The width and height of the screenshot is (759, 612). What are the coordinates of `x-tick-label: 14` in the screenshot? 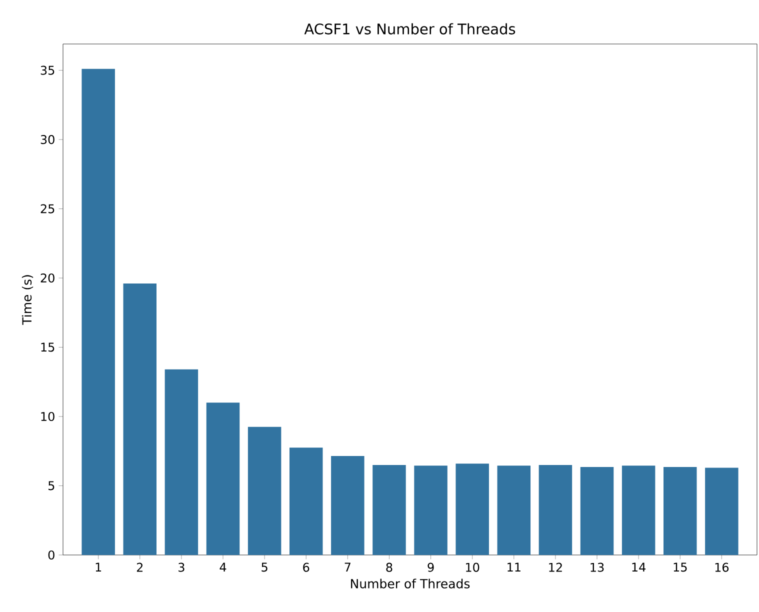 It's located at (639, 567).